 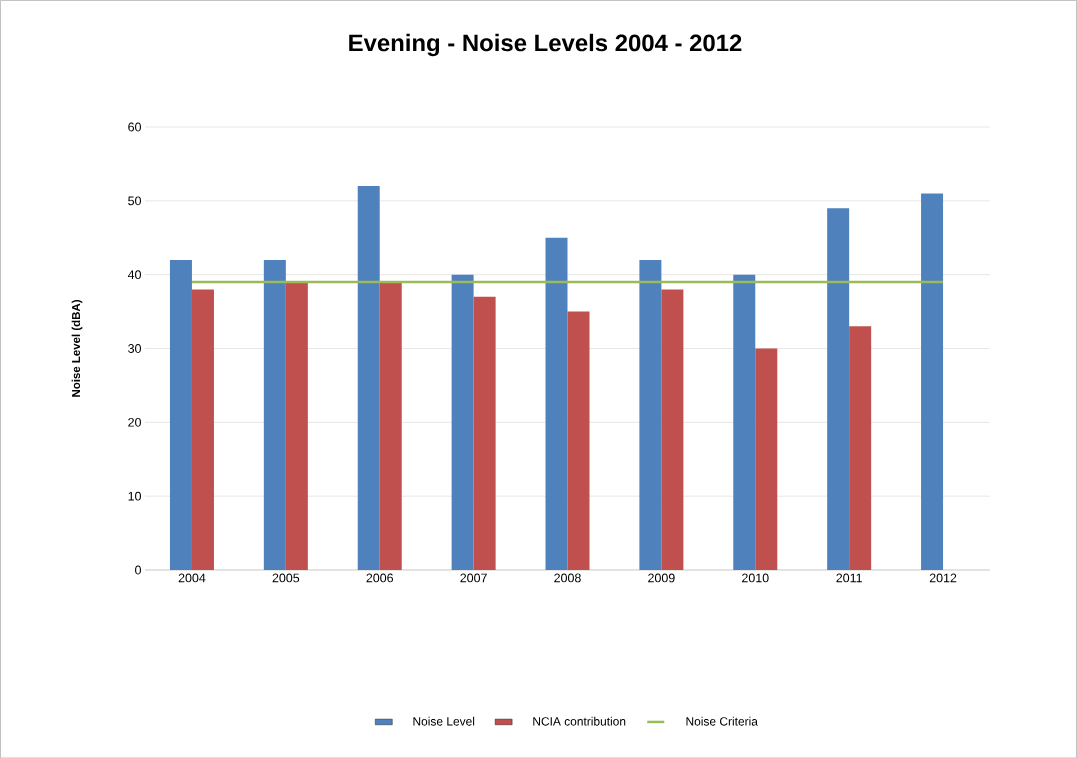 I want to click on legend-label: NCIA contribution, so click(x=579, y=721).